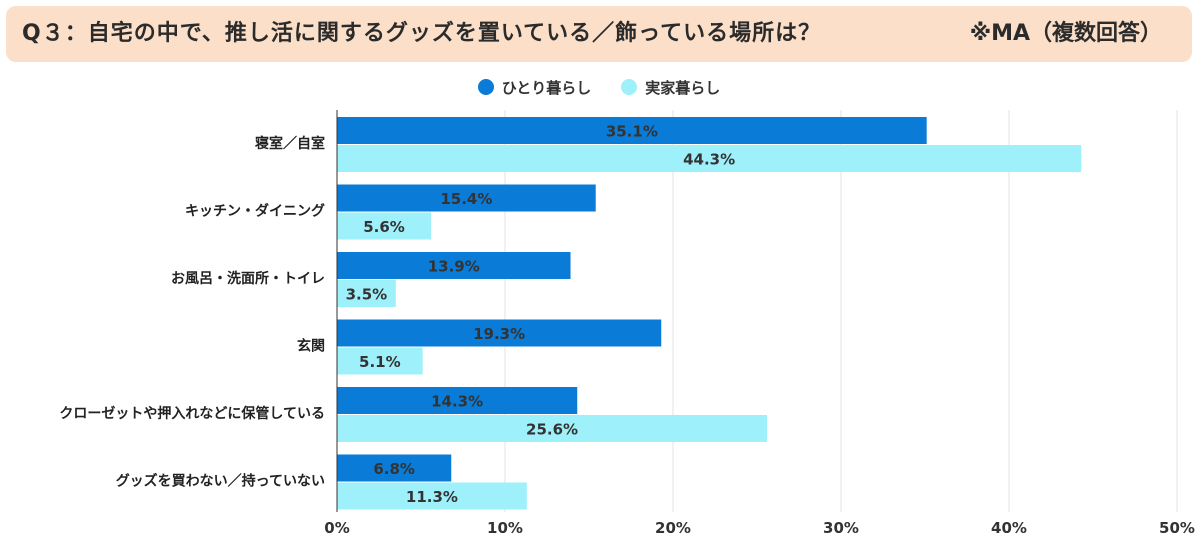 The width and height of the screenshot is (1198, 544). Describe the element at coordinates (192, 413) in the screenshot. I see `category-label: クローゼットや押入れなどに保管している` at that location.